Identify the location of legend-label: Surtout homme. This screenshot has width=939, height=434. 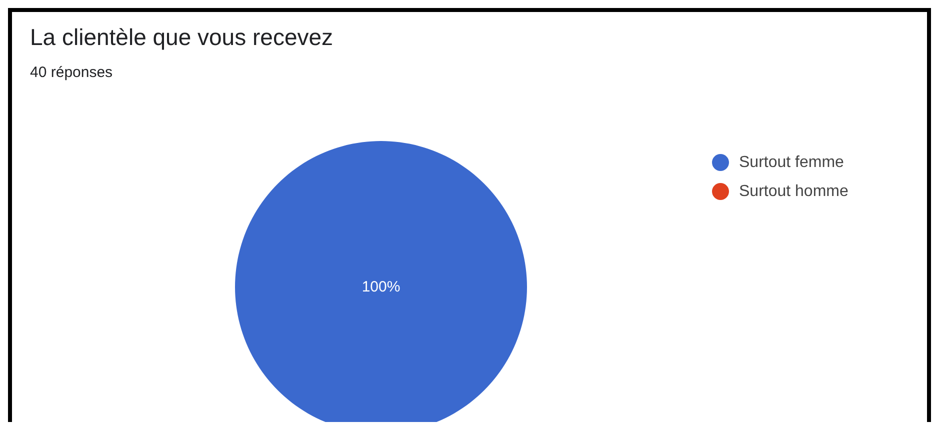
(793, 191).